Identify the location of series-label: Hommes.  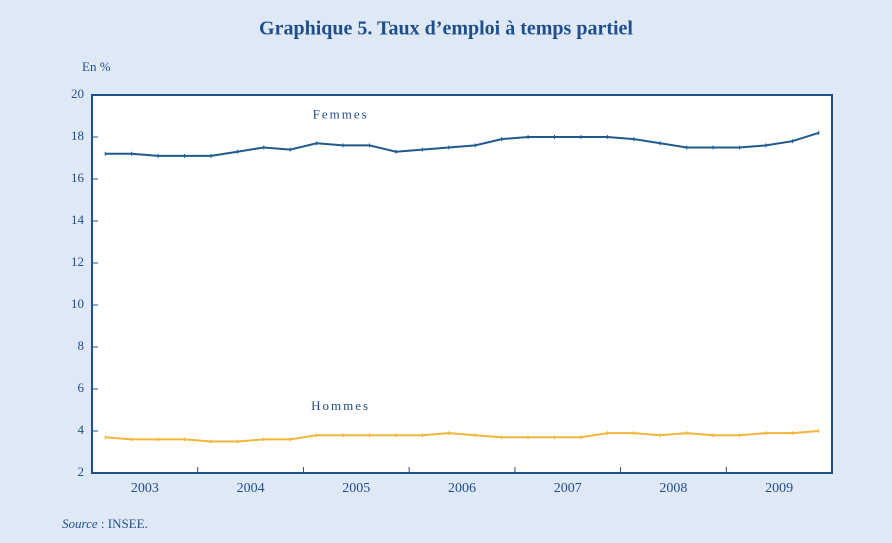
(340, 405).